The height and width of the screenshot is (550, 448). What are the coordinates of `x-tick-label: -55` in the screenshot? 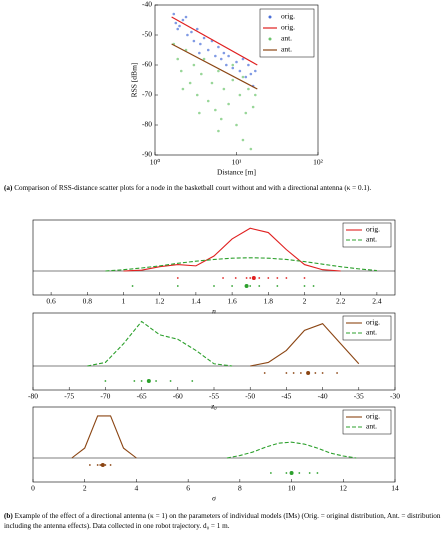 It's located at (214, 396).